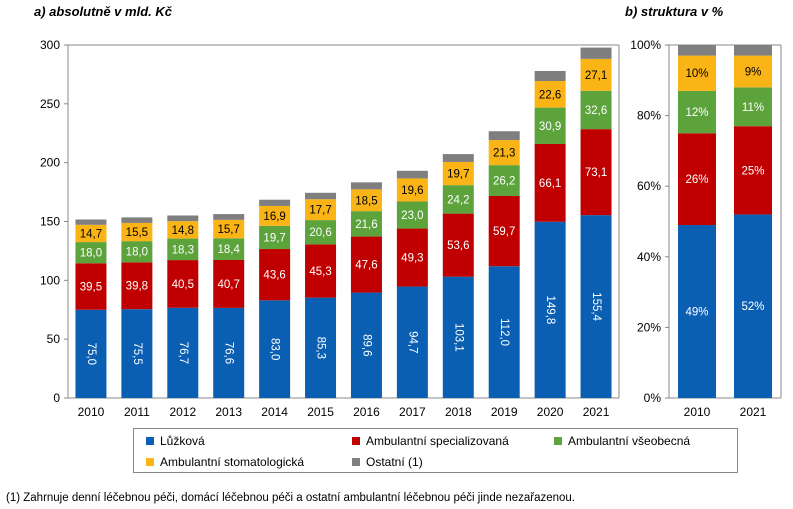 The width and height of the screenshot is (793, 509). I want to click on legend-item-specializovana: Ambulantní specializovaná, so click(430, 441).